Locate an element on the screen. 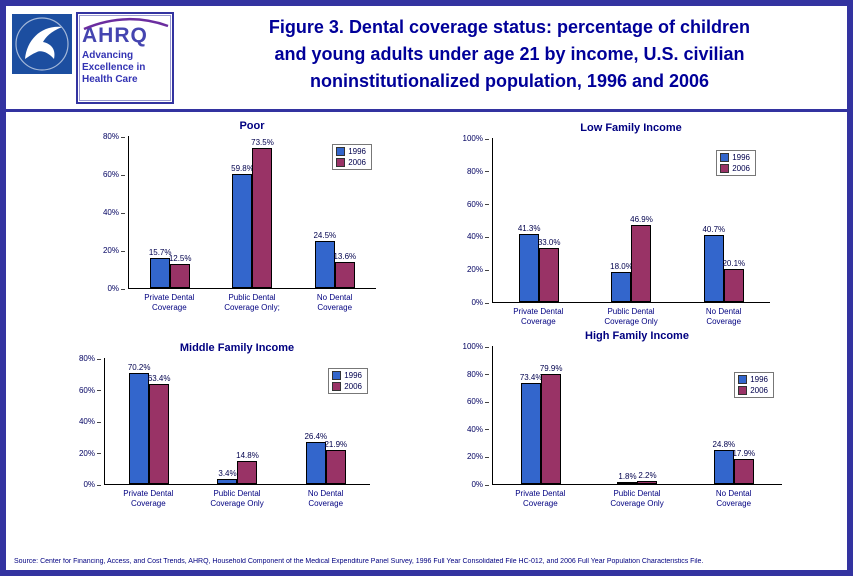 The image size is (853, 576). bar-value-label: 63.4% is located at coordinates (159, 379).